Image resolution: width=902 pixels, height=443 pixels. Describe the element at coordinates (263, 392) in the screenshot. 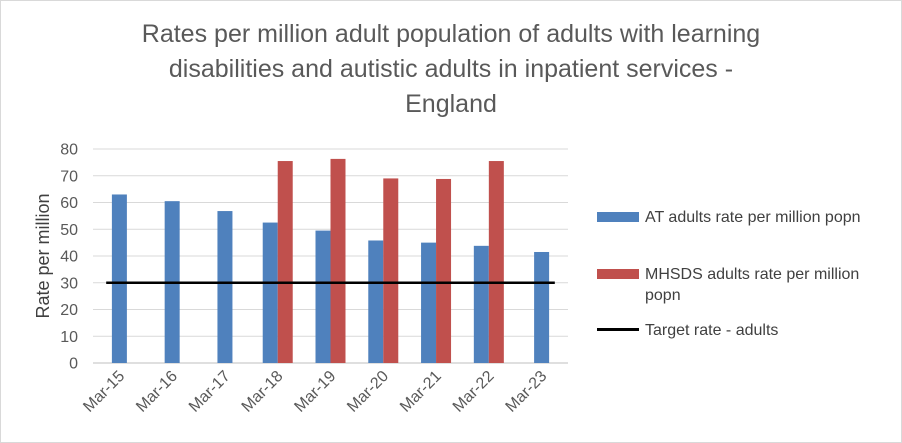

I see `x-tick-label: Mar-18` at that location.